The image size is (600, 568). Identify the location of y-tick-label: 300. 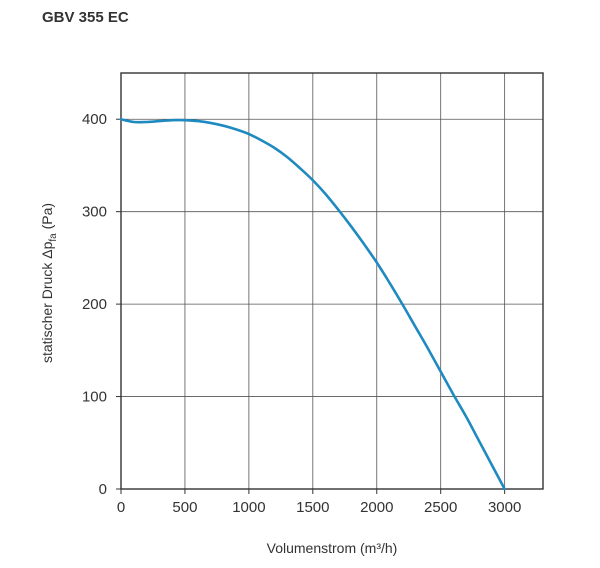
(94, 212).